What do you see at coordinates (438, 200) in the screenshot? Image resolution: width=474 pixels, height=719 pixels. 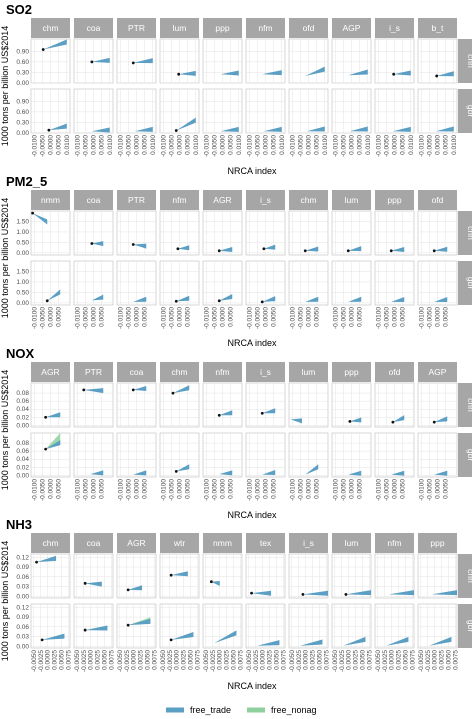 I see `facet-strip-label: ofd` at bounding box center [438, 200].